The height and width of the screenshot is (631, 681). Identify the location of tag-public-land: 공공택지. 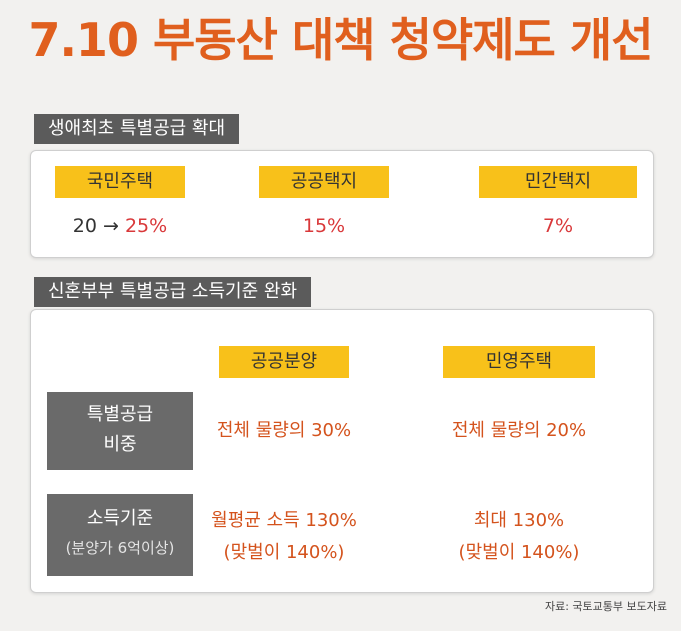
(324, 182).